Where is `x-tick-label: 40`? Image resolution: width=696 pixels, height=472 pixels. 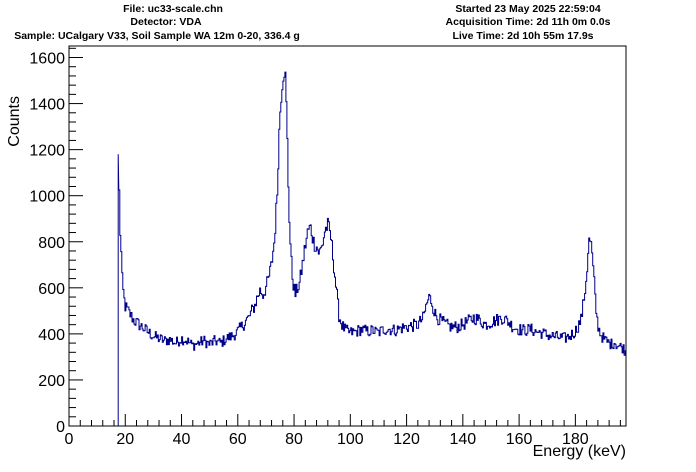
x-tick-label: 40 is located at coordinates (182, 439).